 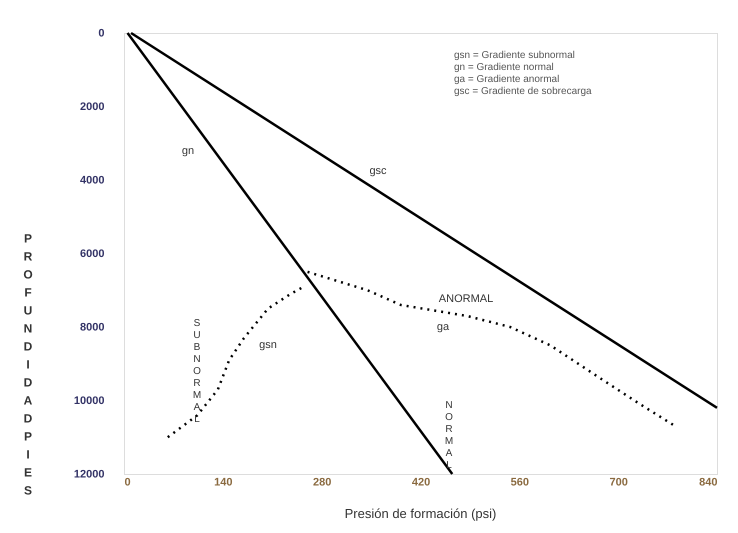 I want to click on annotation: ga, so click(x=443, y=327).